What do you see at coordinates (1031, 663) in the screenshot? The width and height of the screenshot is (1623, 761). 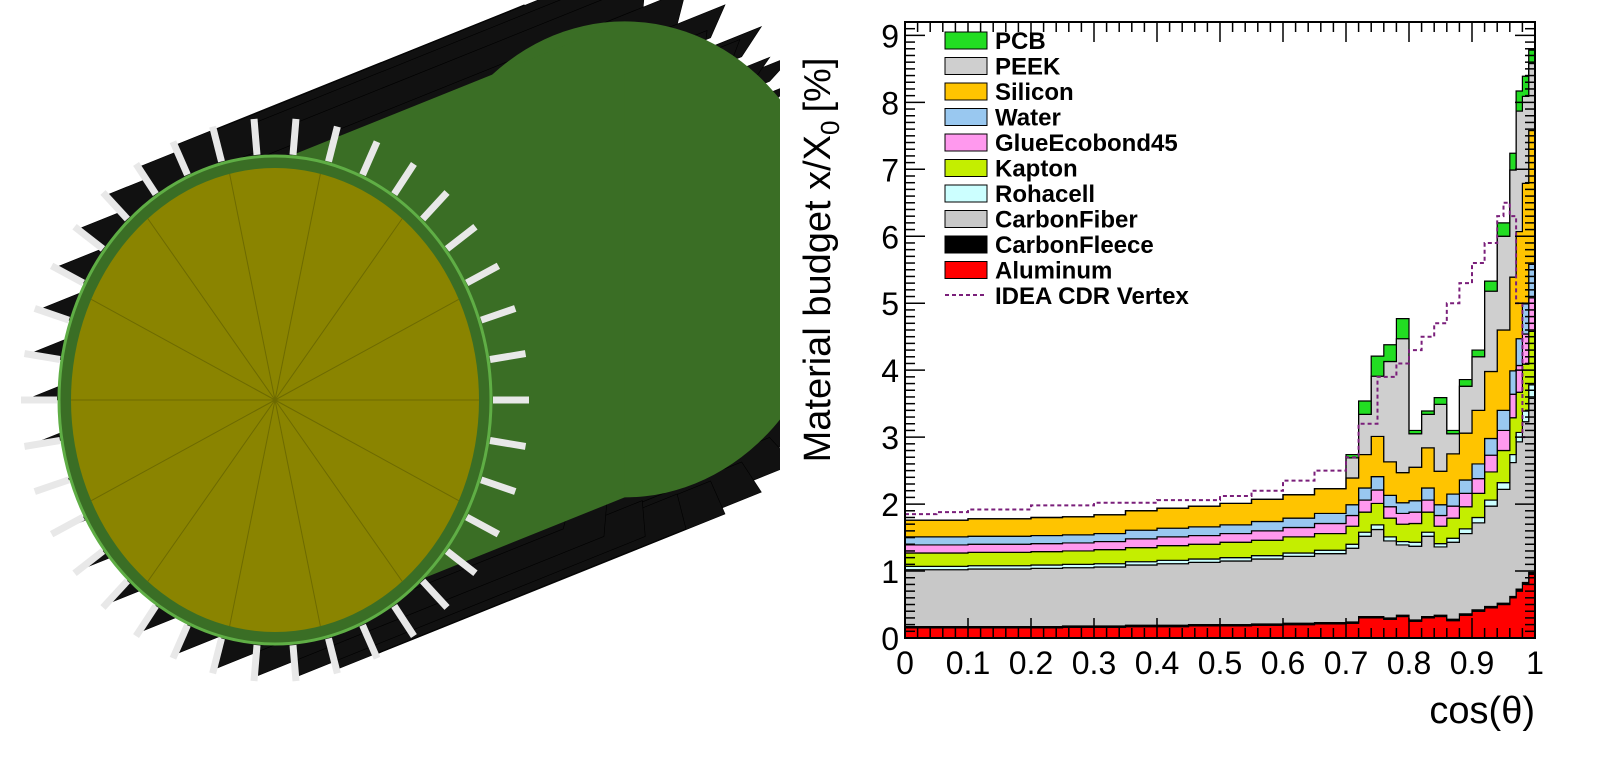 I see `x-tick-label: 0.2` at bounding box center [1031, 663].